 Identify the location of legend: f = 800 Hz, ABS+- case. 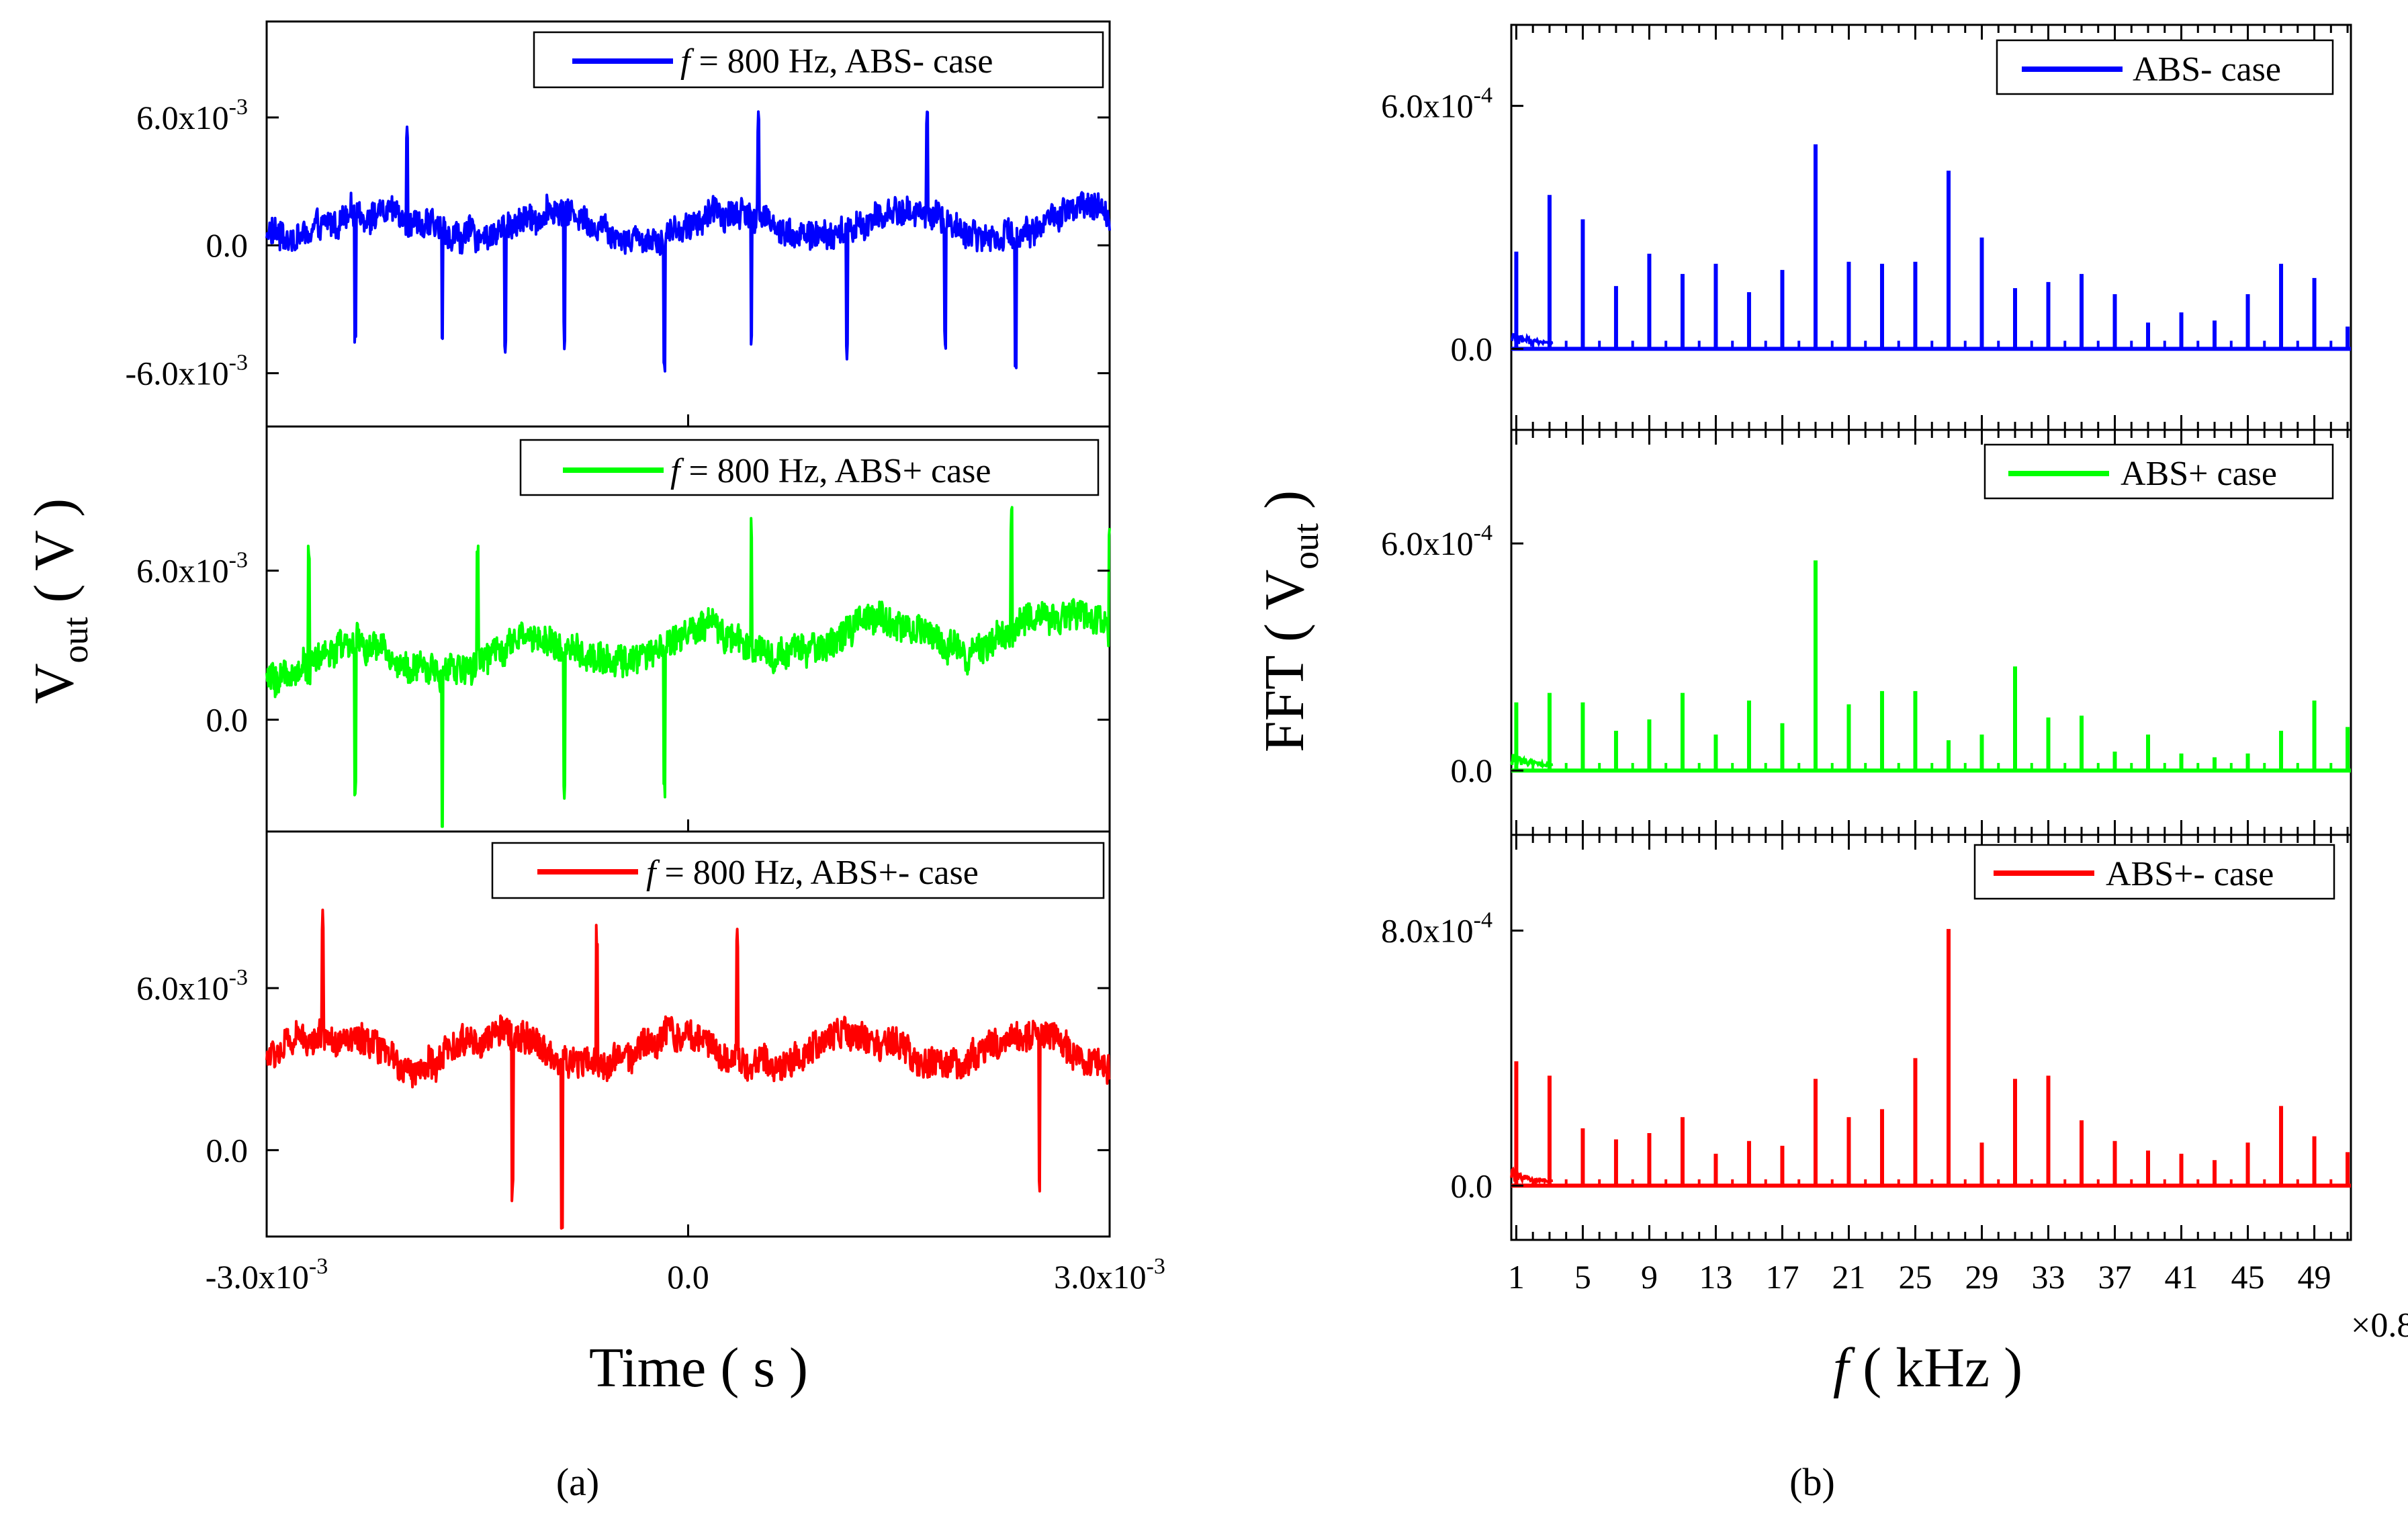
(798, 871).